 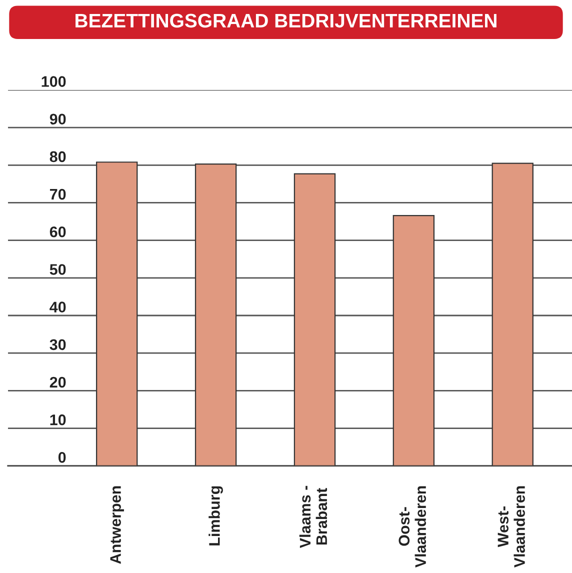 What do you see at coordinates (58, 194) in the screenshot?
I see `y-tick-label: 70` at bounding box center [58, 194].